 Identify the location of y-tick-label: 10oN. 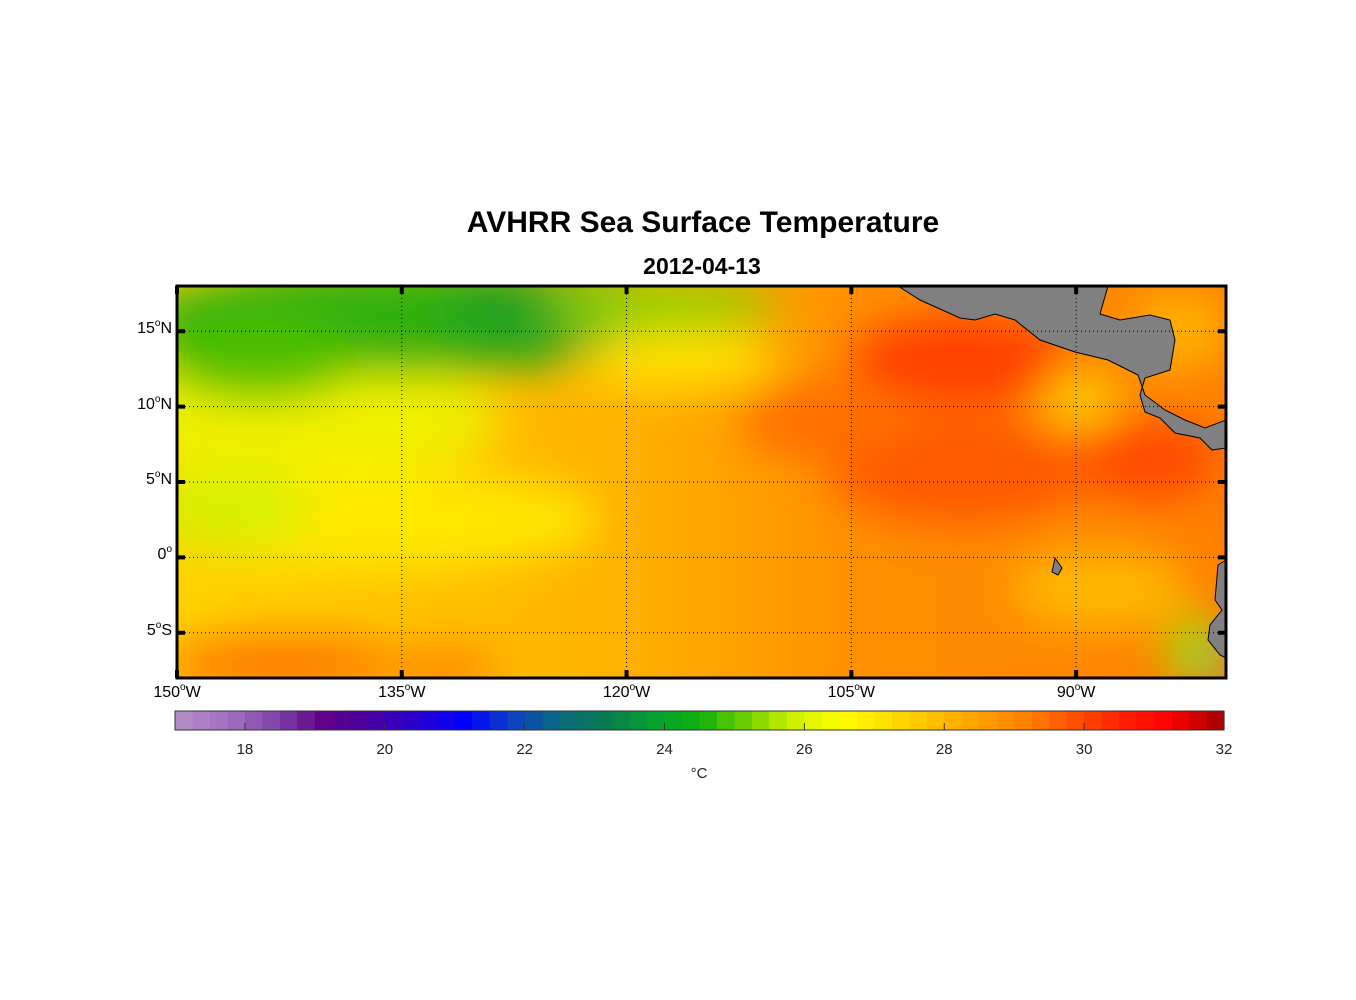
(154, 403).